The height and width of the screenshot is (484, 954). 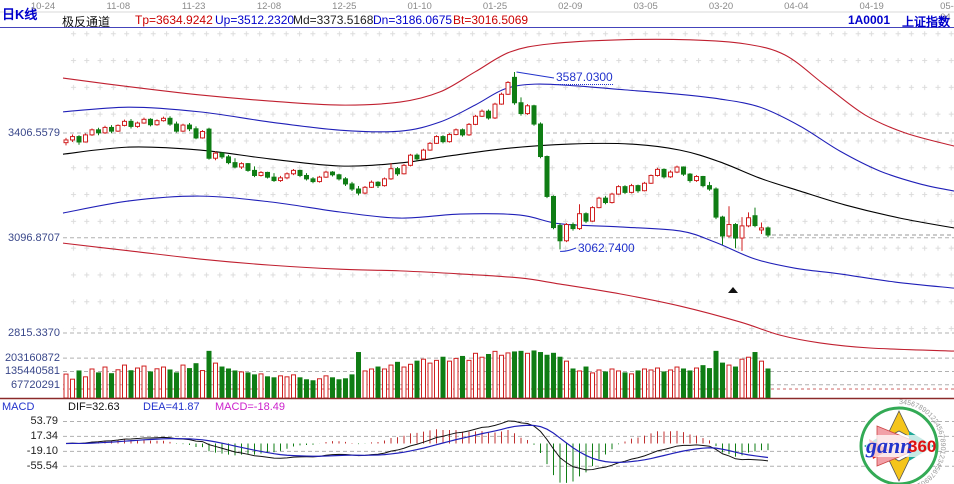 What do you see at coordinates (34, 333) in the screenshot?
I see `price-tick-label: 2815.3370` at bounding box center [34, 333].